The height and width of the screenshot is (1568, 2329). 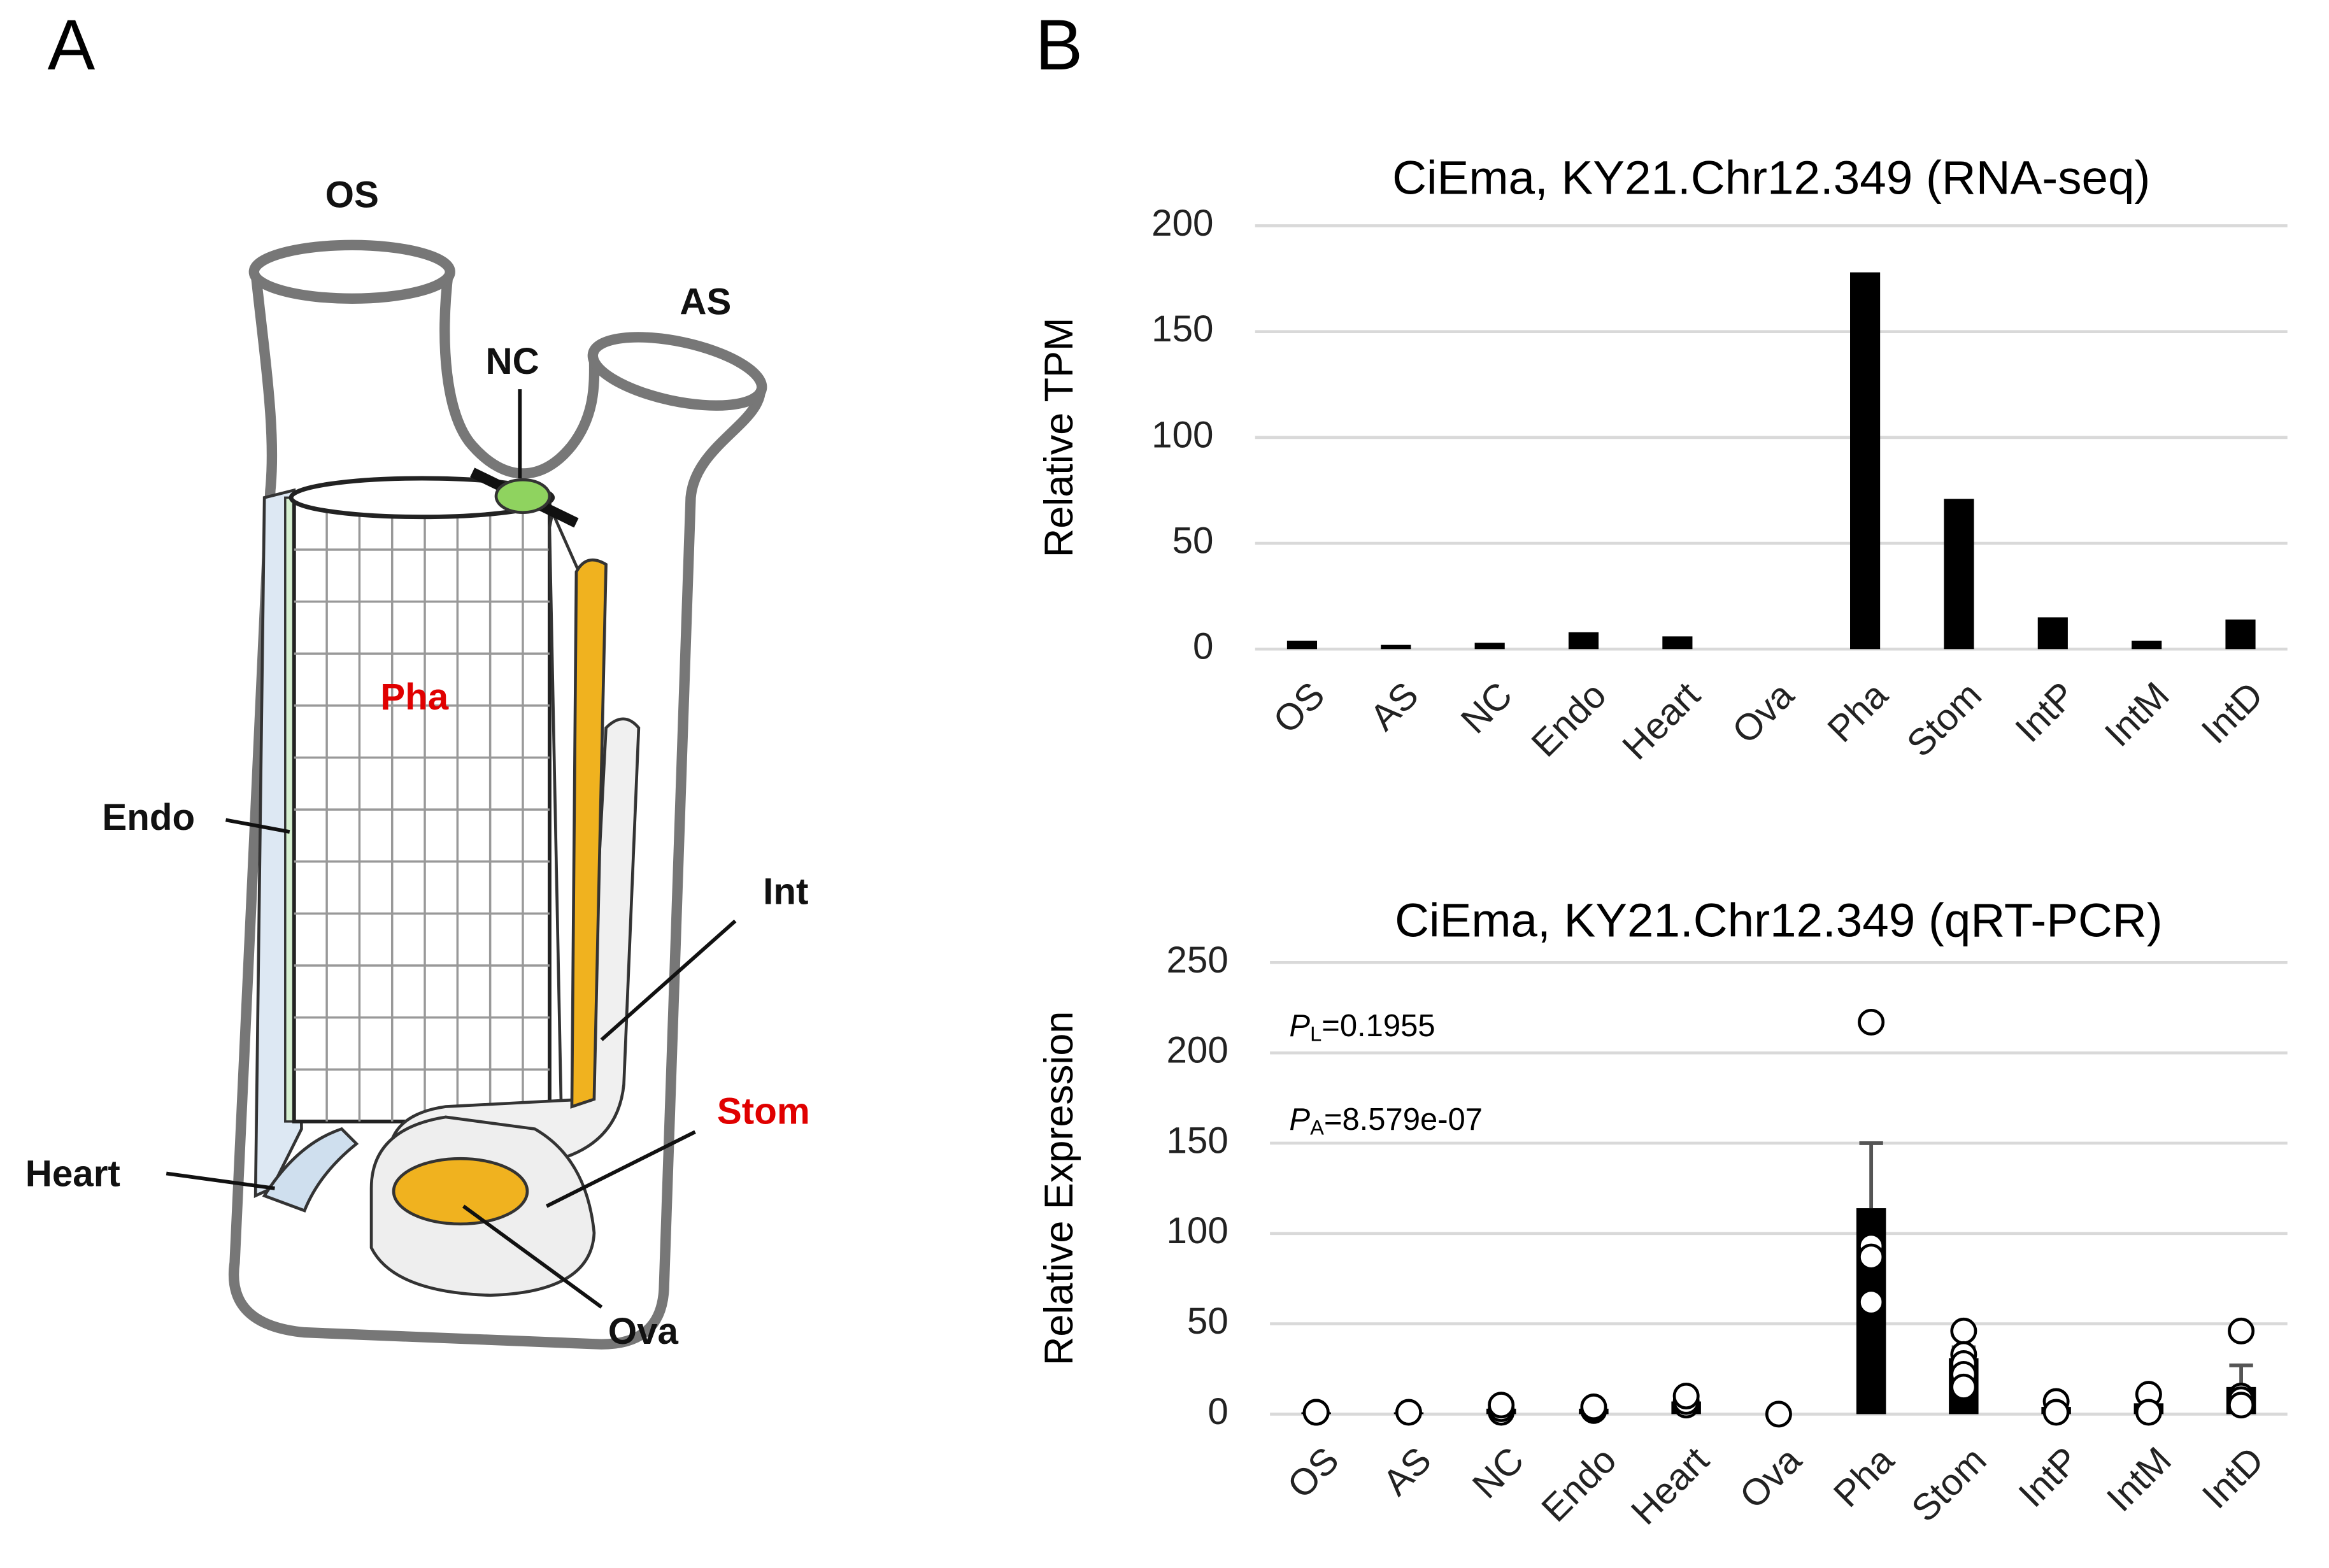 What do you see at coordinates (422, 809) in the screenshot?
I see `pharynx-grid` at bounding box center [422, 809].